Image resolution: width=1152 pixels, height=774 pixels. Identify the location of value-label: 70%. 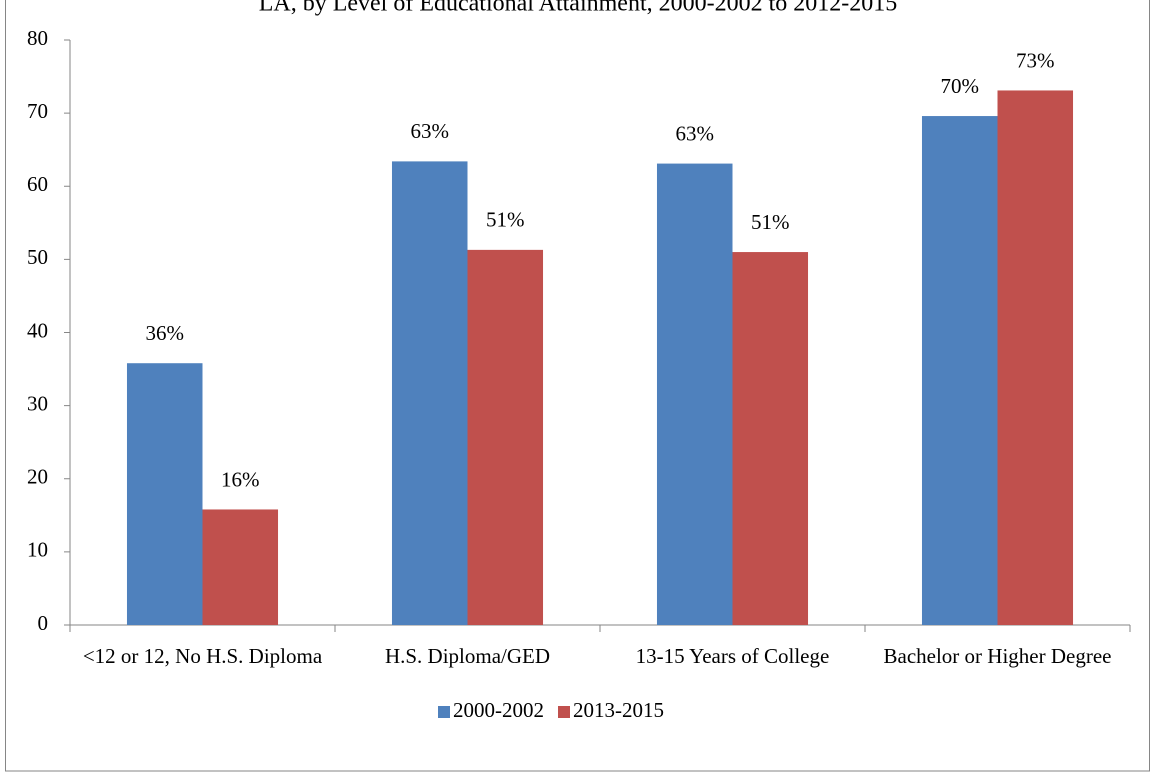
(959, 86).